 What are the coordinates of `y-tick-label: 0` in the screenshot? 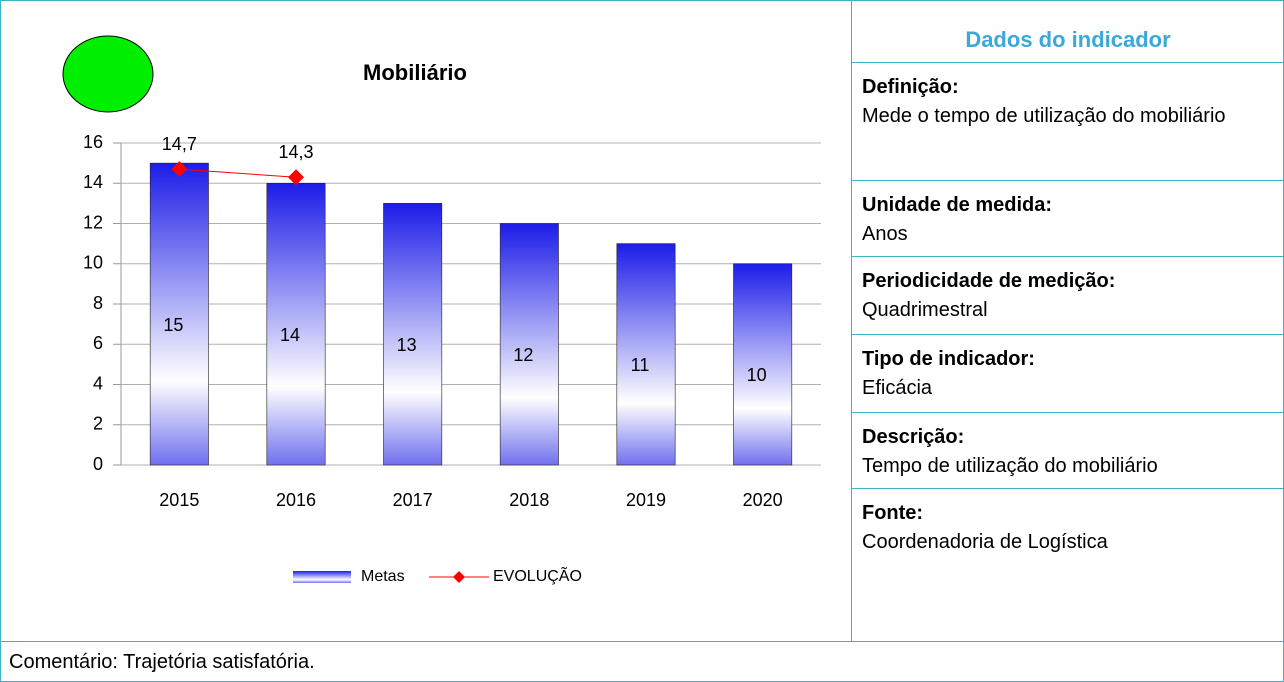 It's located at (98, 464).